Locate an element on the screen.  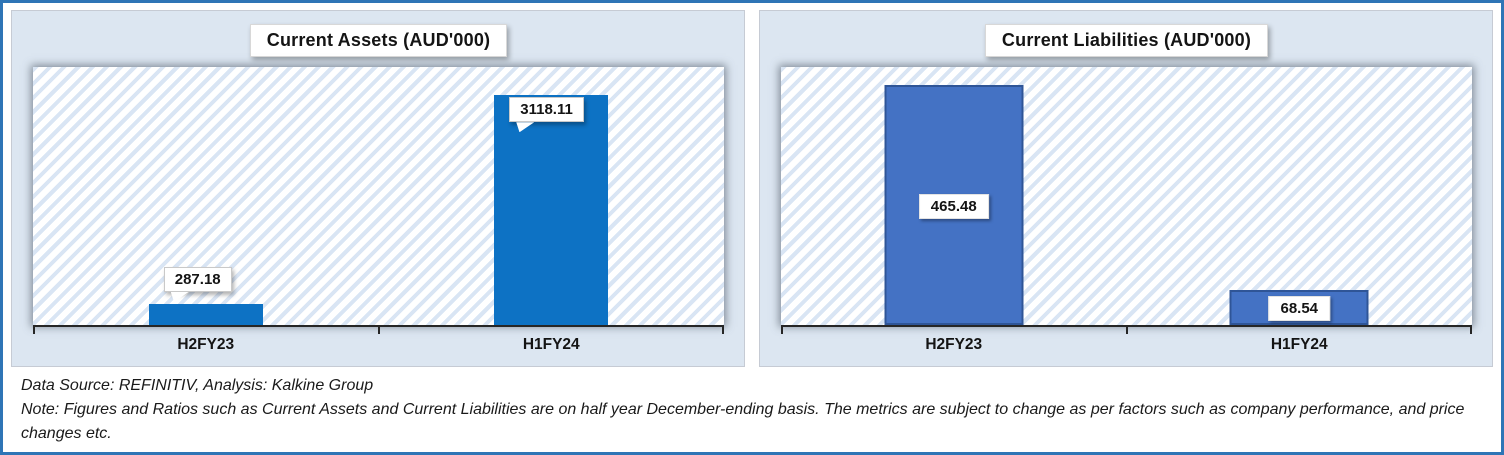
category-cell: 465.48 is located at coordinates (954, 196).